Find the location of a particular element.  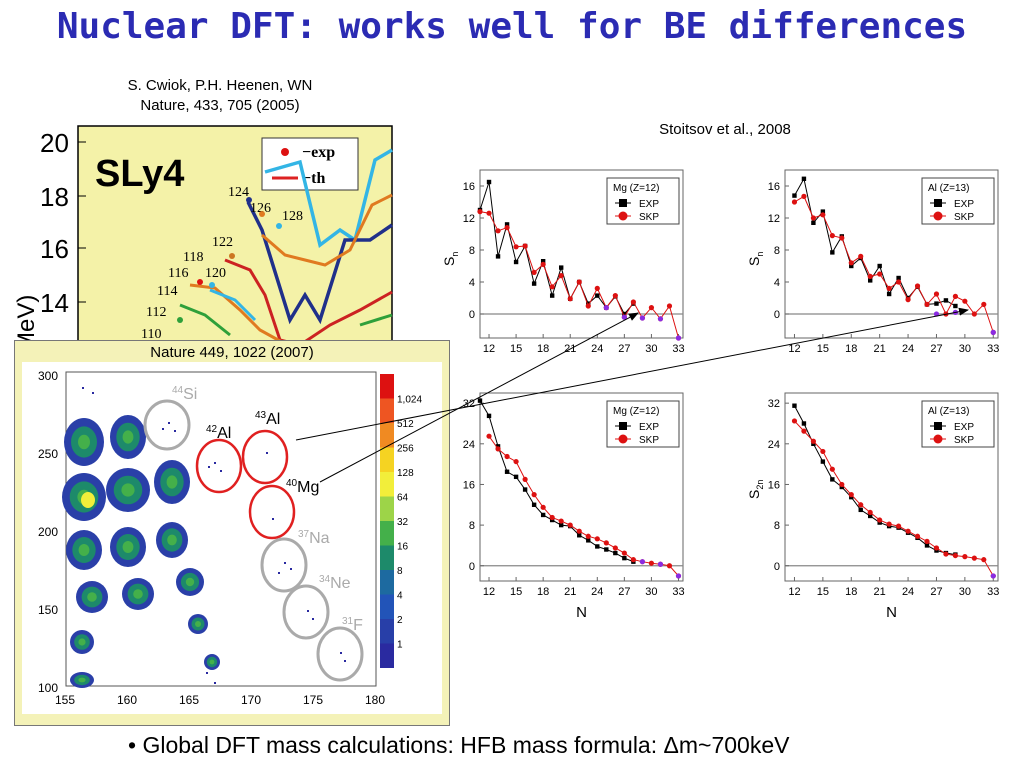

sly4-ytick: 18 is located at coordinates (54, 197).